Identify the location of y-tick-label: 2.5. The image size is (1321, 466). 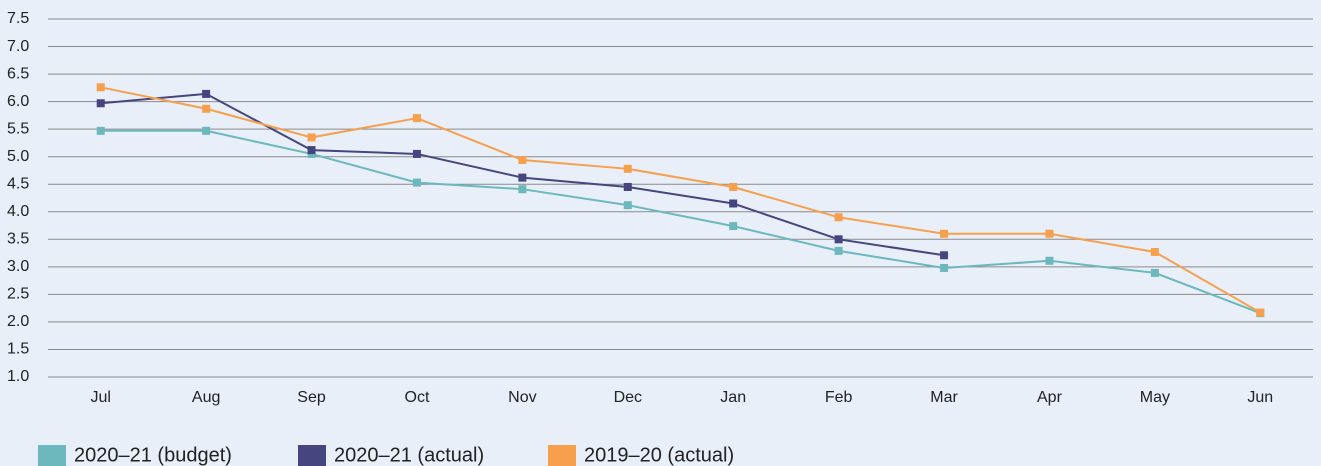
(18, 294).